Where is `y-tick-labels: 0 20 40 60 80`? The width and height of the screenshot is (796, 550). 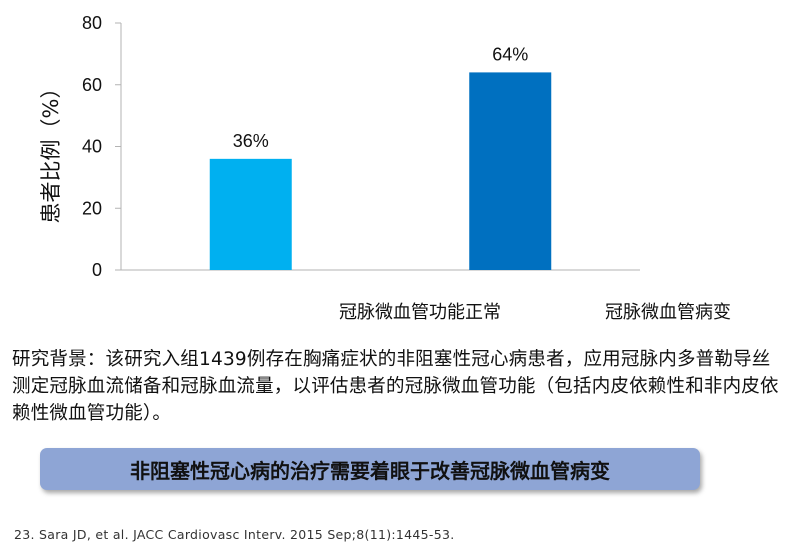
y-tick-labels: 0 20 40 60 80 is located at coordinates (101, 146).